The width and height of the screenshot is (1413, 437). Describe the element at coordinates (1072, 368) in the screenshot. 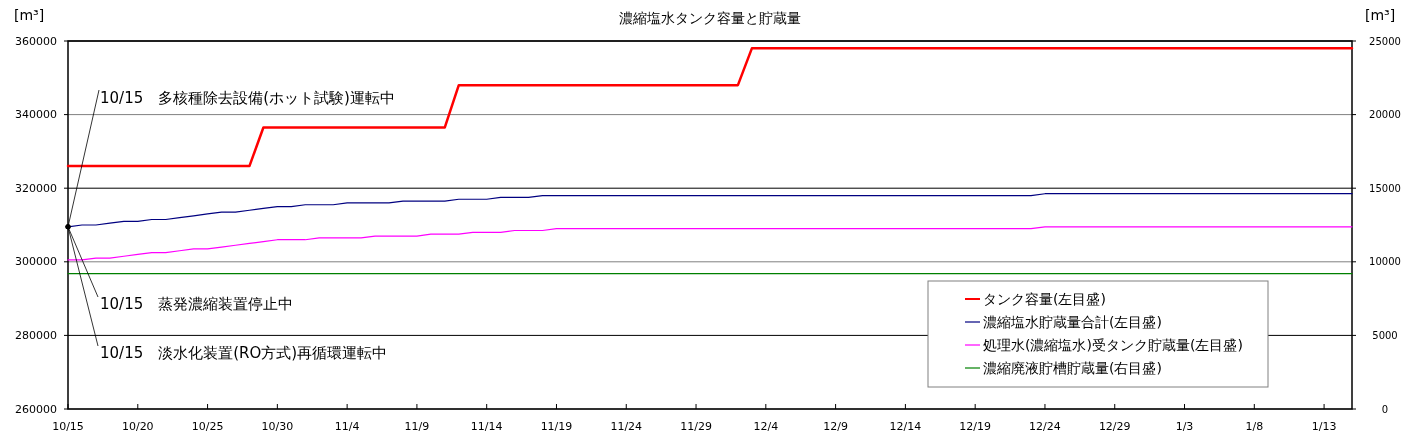

I see `legend-label: 濃縮廃液貯槽貯蔵量(右目盛)` at that location.